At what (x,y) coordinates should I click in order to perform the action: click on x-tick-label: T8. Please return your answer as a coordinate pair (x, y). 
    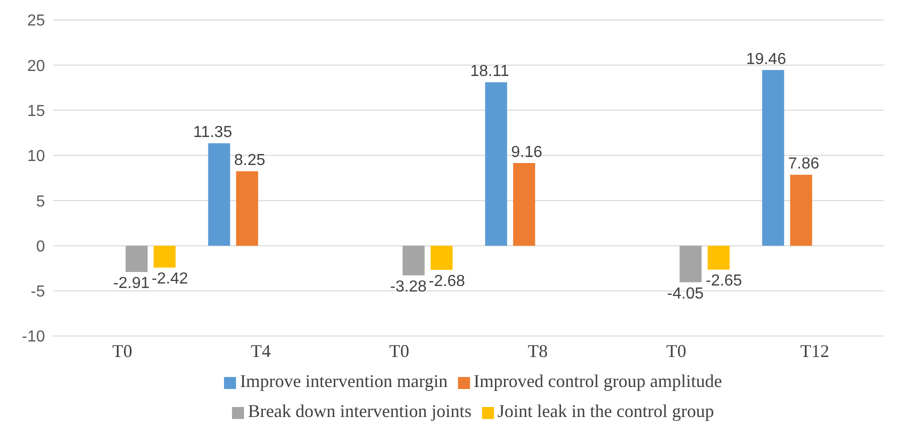
    Looking at the image, I should click on (538, 350).